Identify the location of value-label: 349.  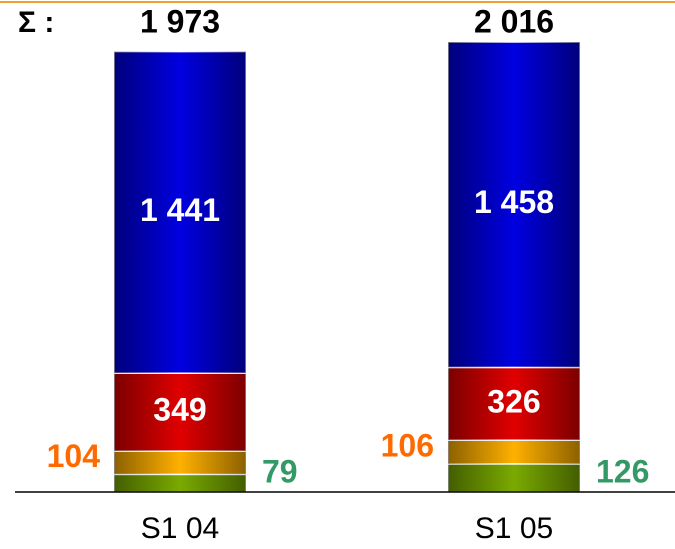
(179, 410).